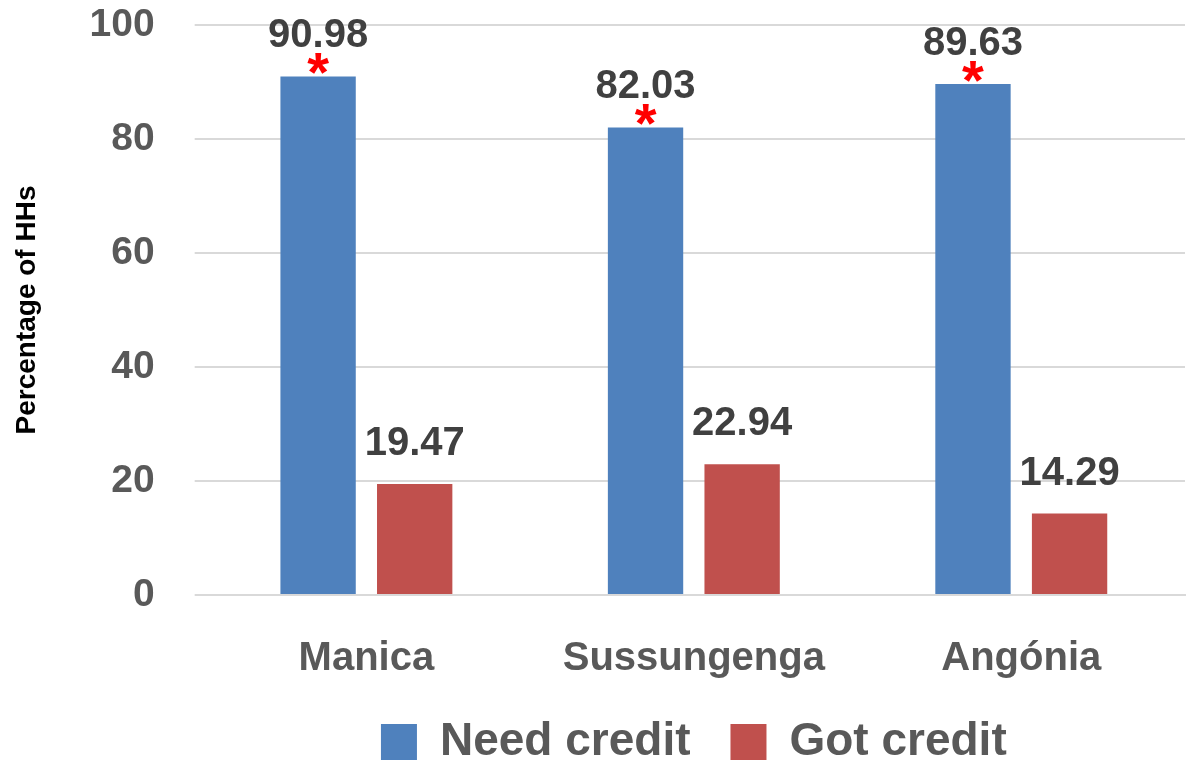 This screenshot has height=762, width=1192. What do you see at coordinates (742, 421) in the screenshot?
I see `data-label: 22.94` at bounding box center [742, 421].